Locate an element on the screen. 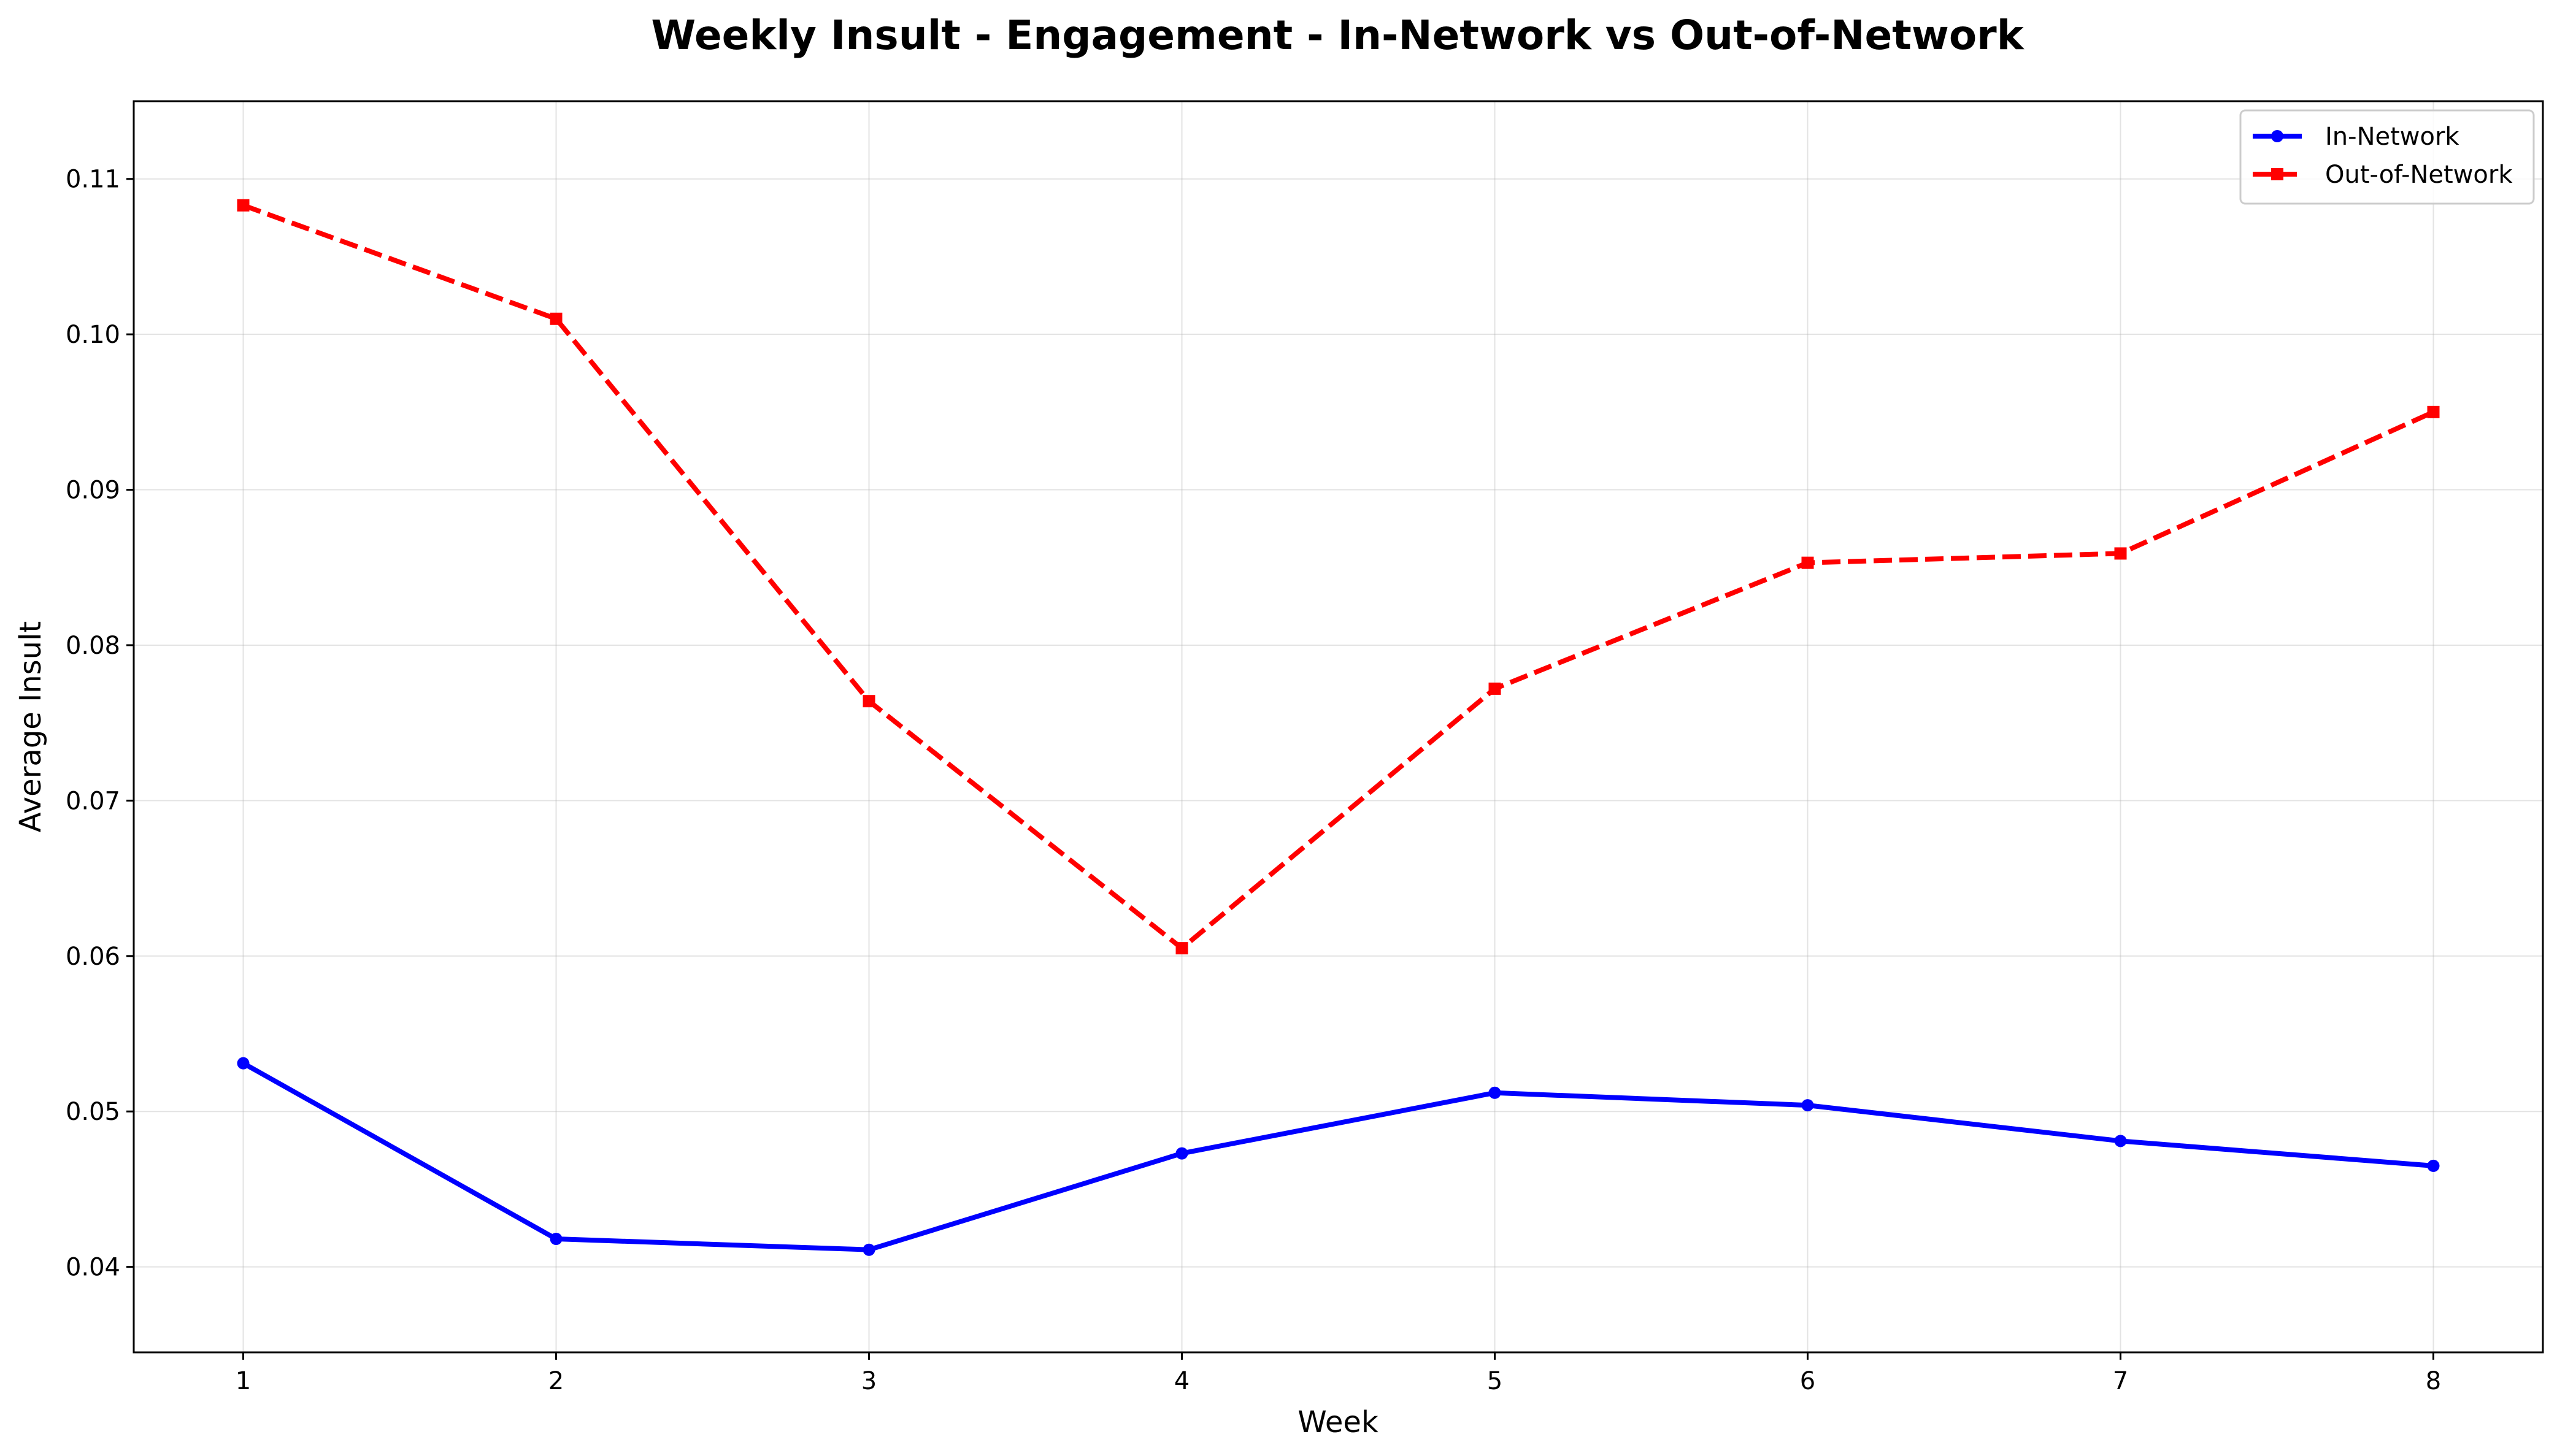 The width and height of the screenshot is (2557, 1456). y-tick-label: 0.11 is located at coordinates (93, 180).